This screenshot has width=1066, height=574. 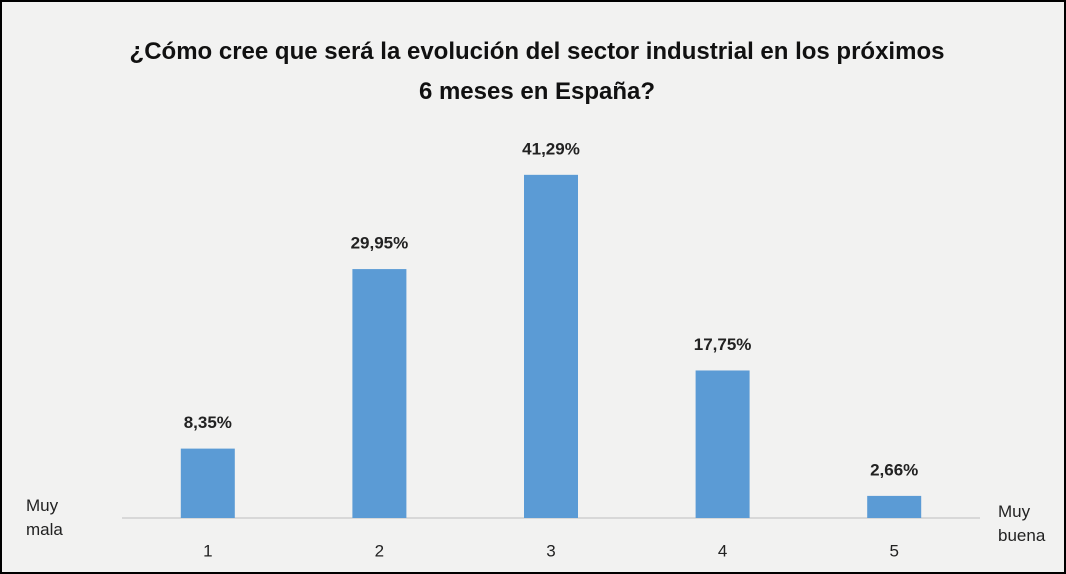 I want to click on value-label: 17,75%, so click(x=723, y=344).